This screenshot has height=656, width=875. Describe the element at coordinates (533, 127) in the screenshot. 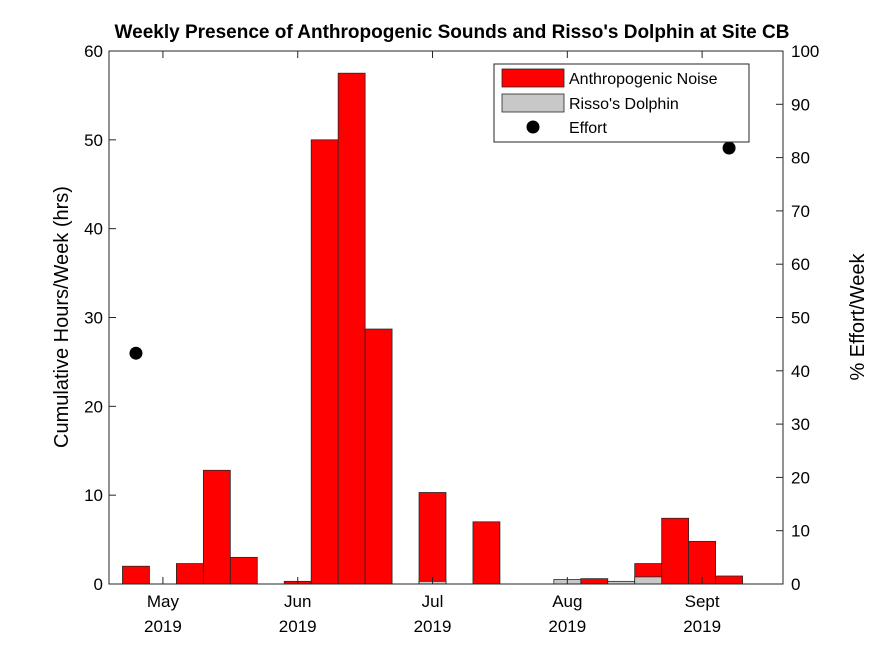

I see `legend-marker-effort` at that location.